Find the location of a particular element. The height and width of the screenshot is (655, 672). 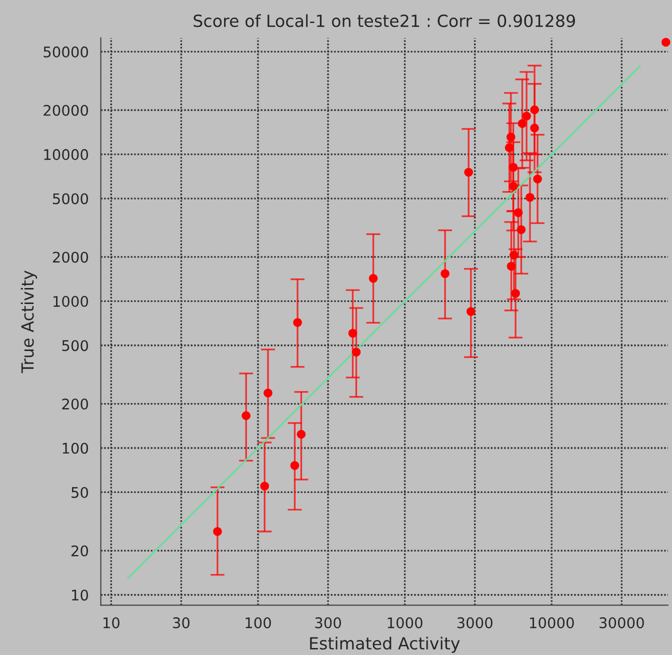

y-tick-label: 20000 is located at coordinates (66, 110).